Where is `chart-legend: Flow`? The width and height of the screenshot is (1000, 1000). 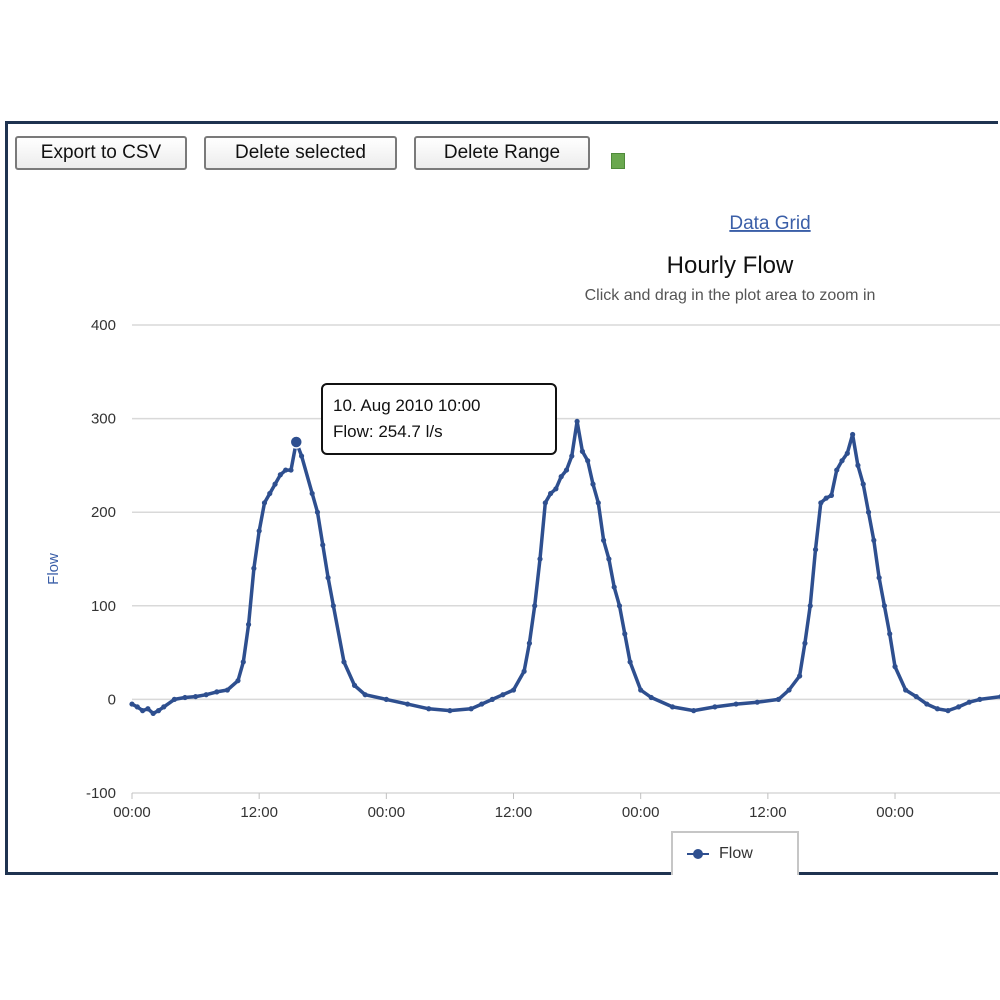
chart-legend: Flow is located at coordinates (735, 853).